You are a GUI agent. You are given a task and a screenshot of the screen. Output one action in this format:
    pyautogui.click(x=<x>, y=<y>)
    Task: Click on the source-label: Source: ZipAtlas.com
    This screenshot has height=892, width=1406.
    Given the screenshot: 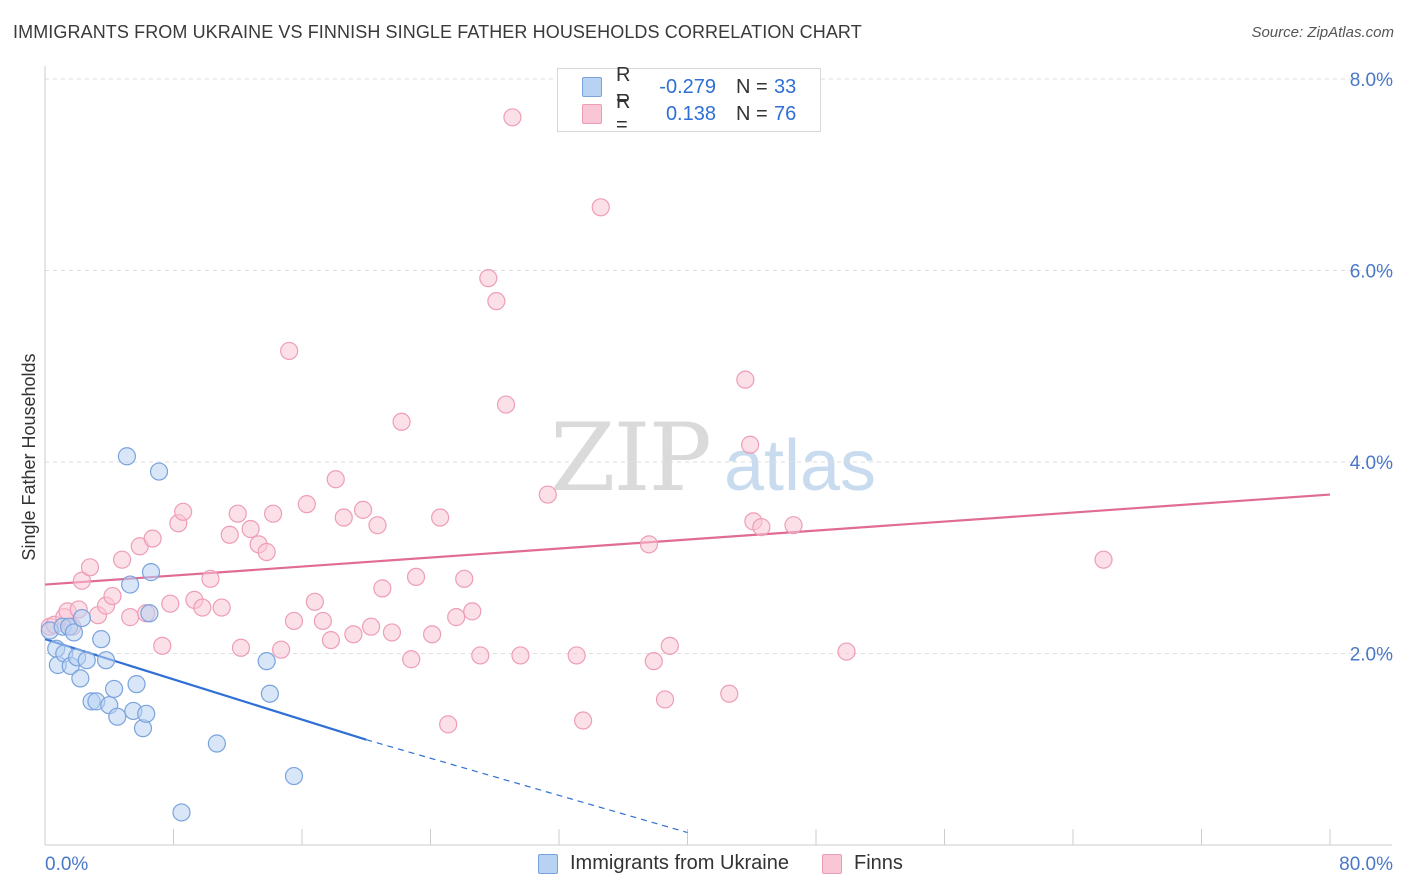 What is the action you would take?
    pyautogui.click(x=1322, y=32)
    